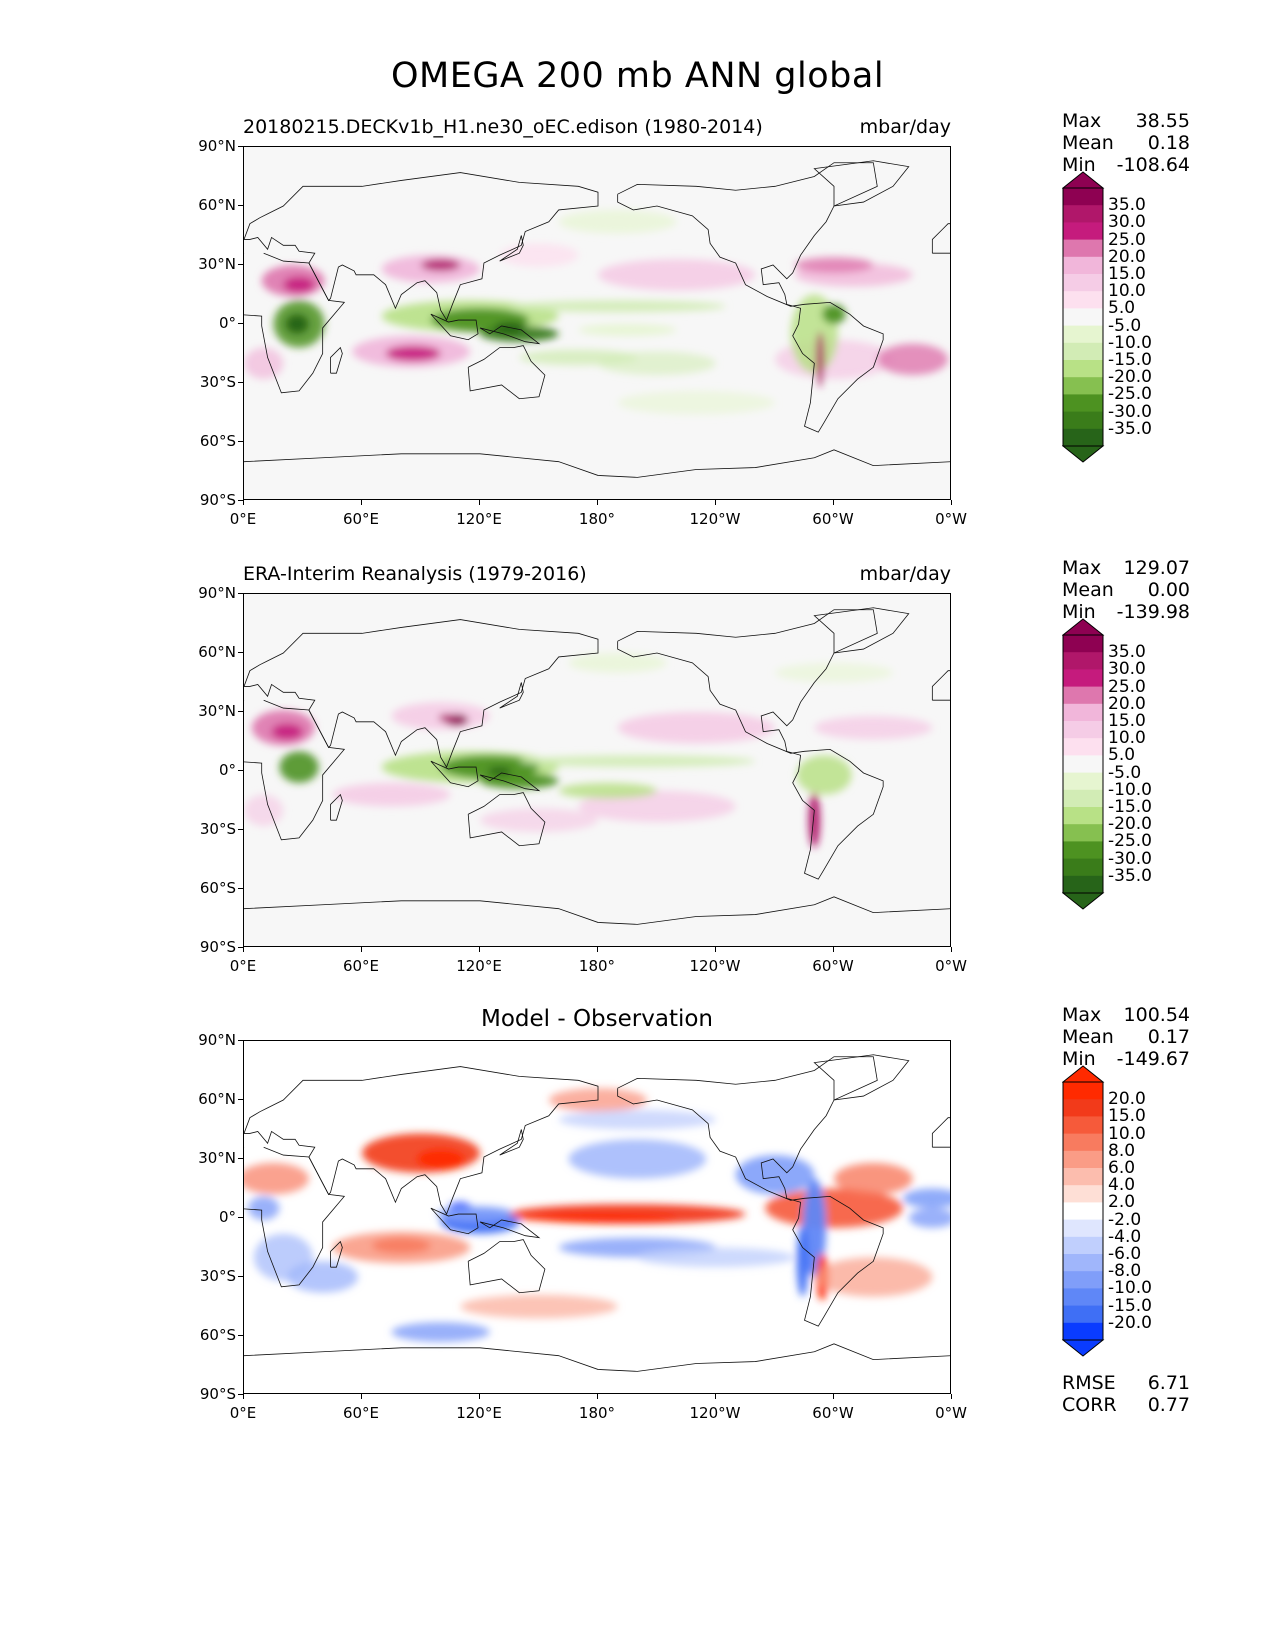 This screenshot has height=1650, width=1275. Describe the element at coordinates (217, 888) in the screenshot. I see `y-tick-label: 60°S` at that location.